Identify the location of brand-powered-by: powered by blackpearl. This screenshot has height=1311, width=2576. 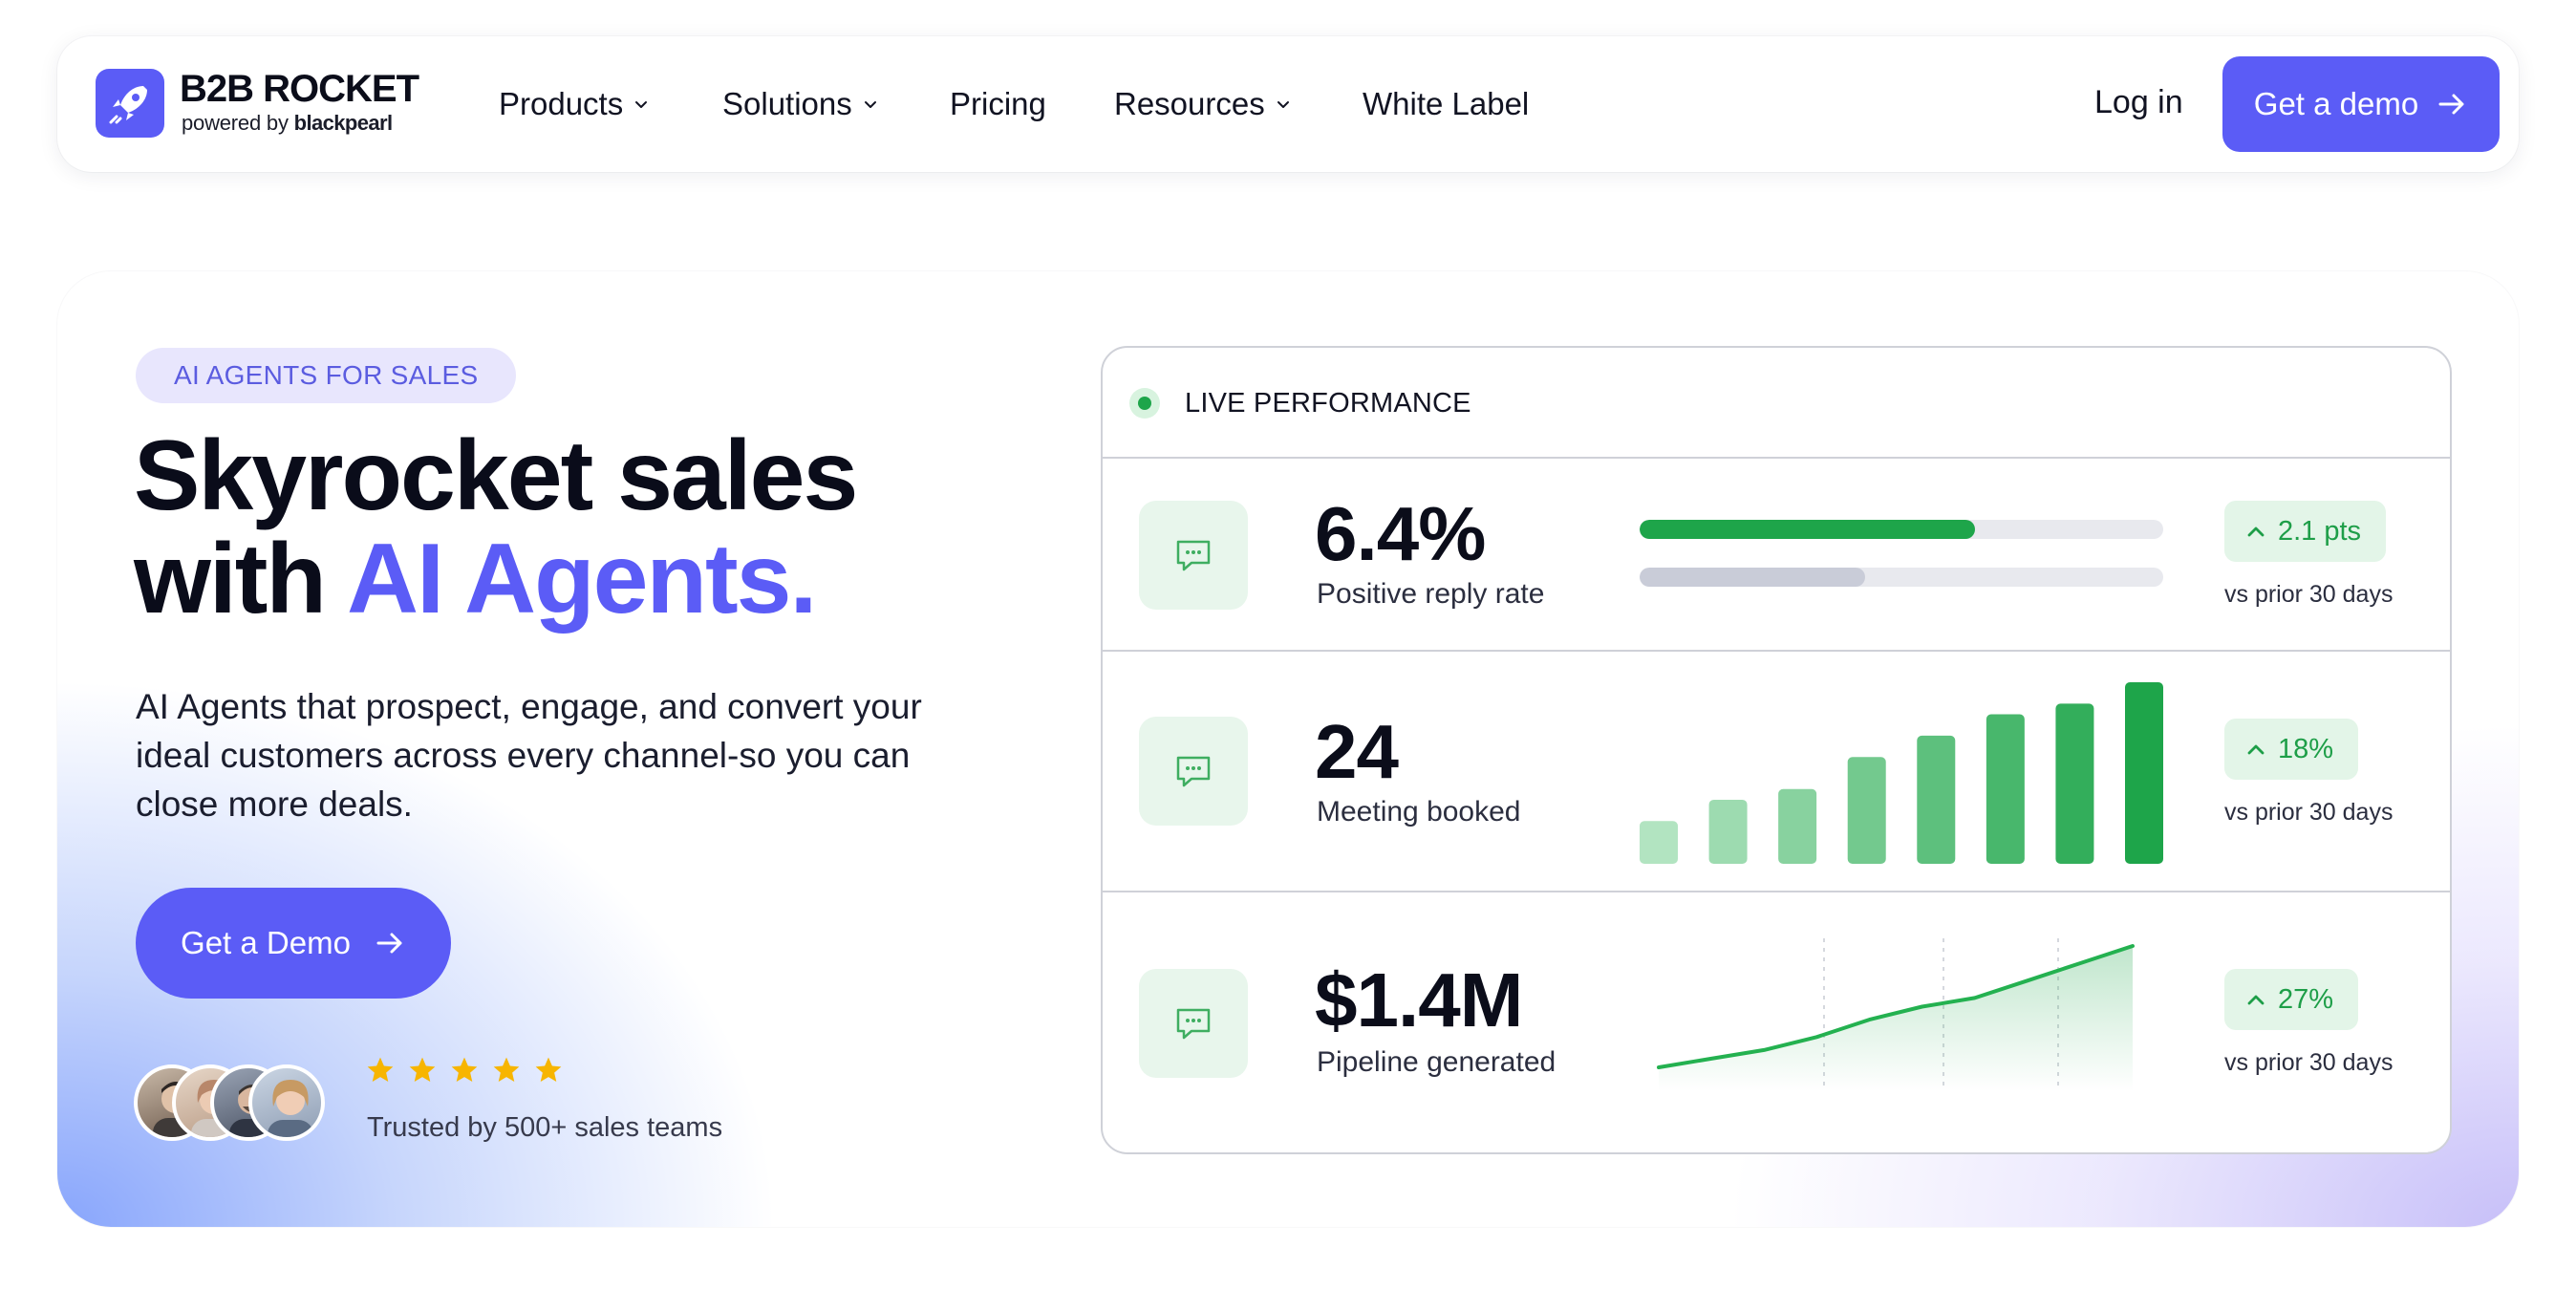
(287, 123).